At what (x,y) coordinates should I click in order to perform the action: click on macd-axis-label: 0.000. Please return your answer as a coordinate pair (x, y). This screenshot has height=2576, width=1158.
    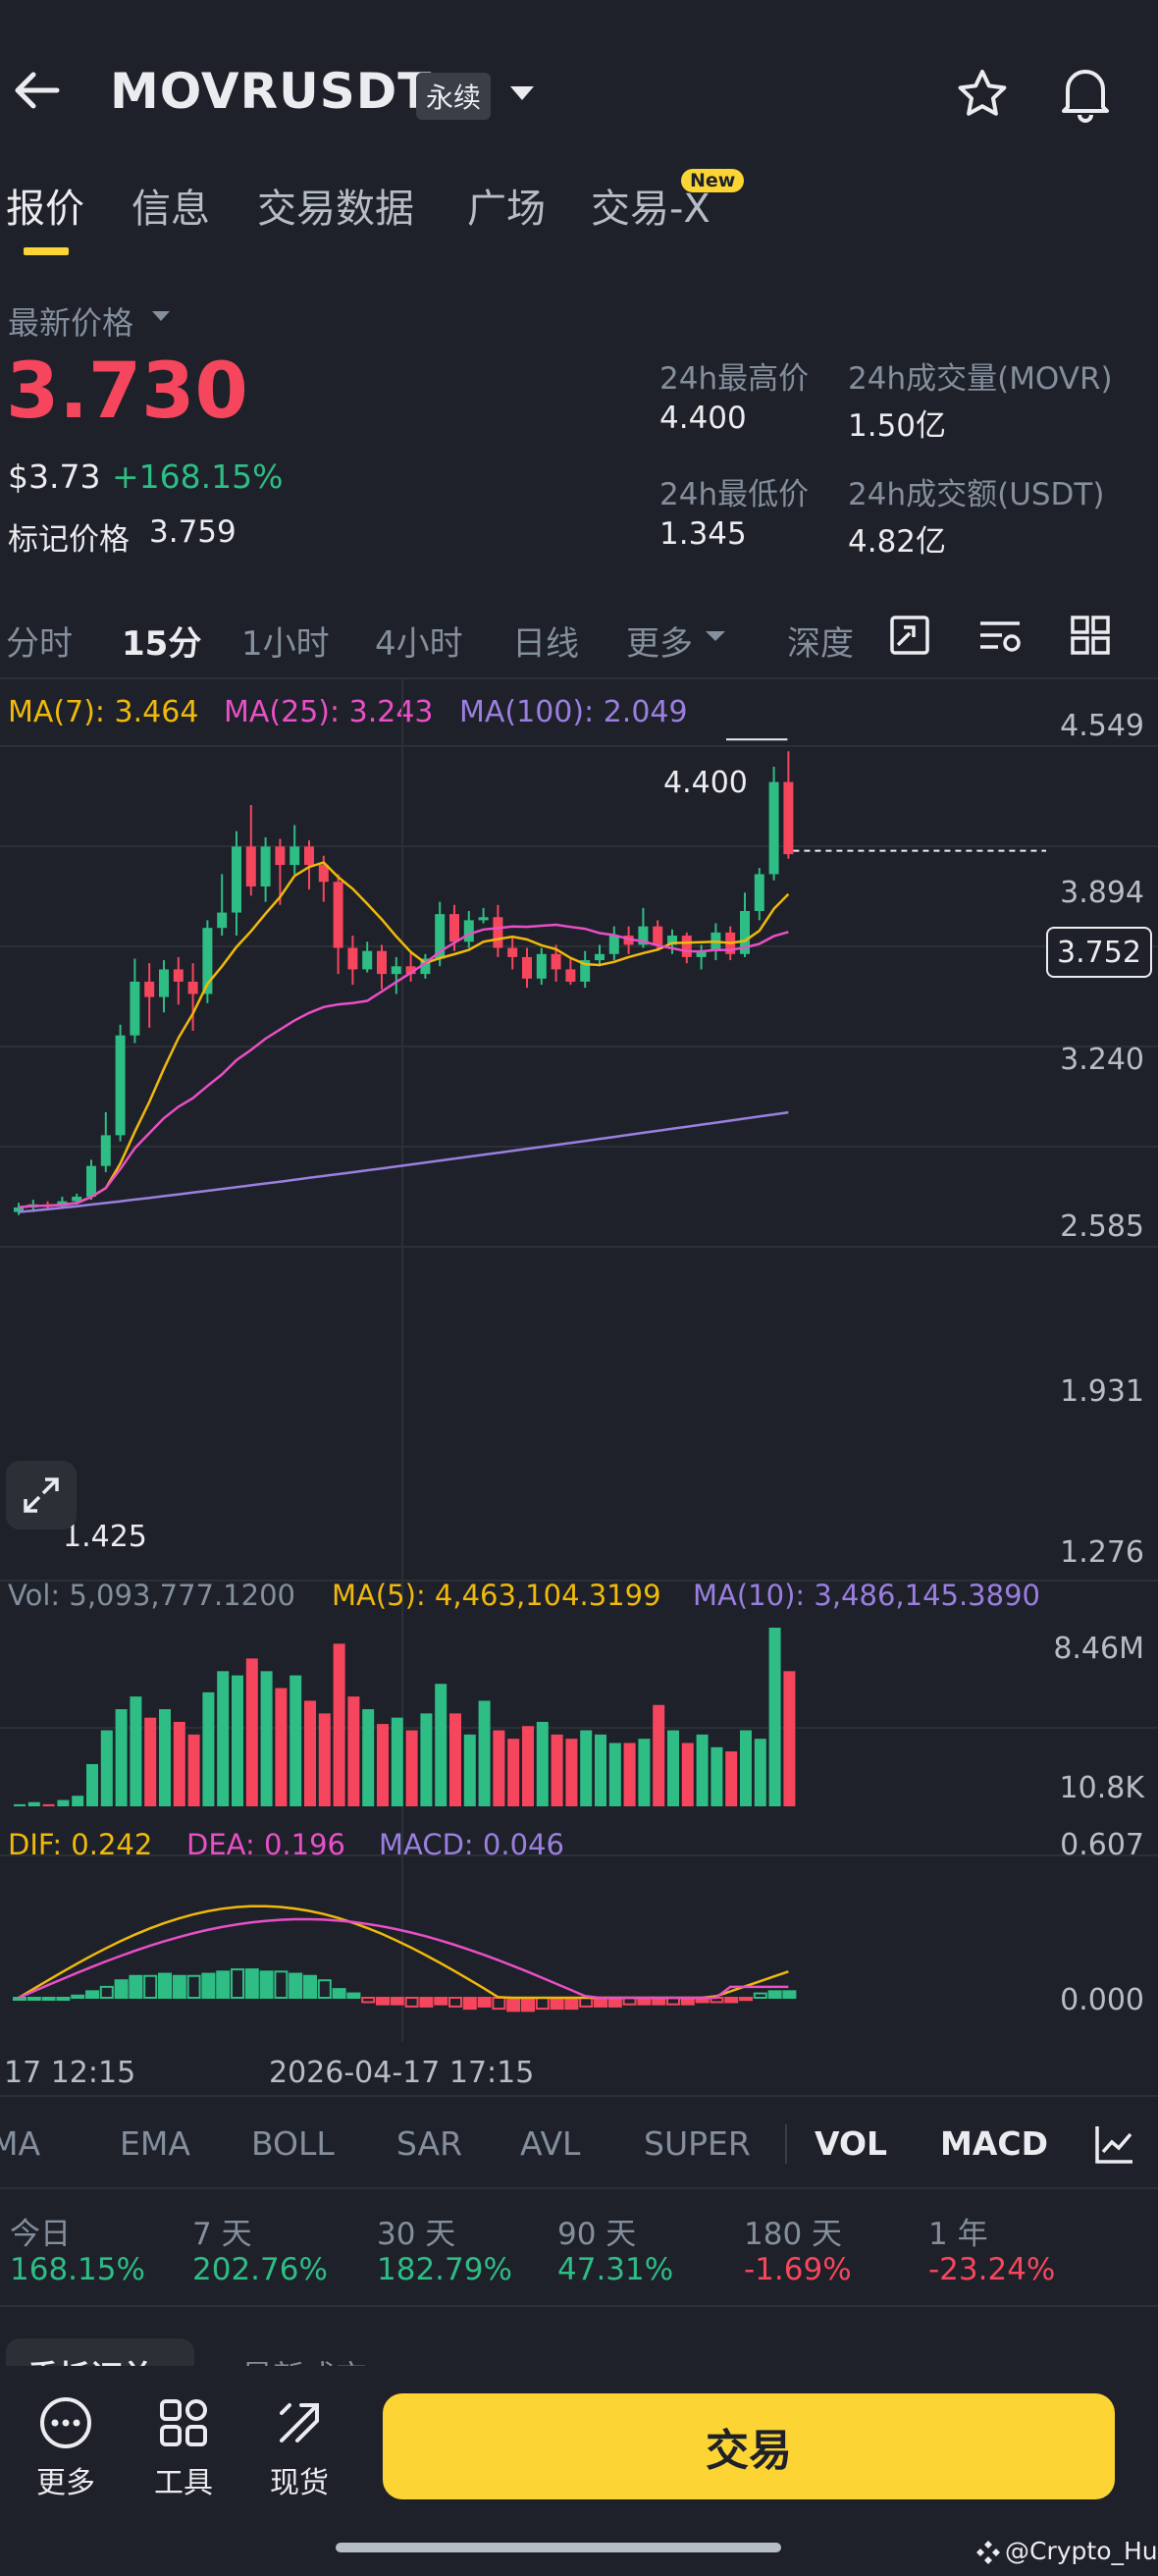
    Looking at the image, I should click on (1102, 2000).